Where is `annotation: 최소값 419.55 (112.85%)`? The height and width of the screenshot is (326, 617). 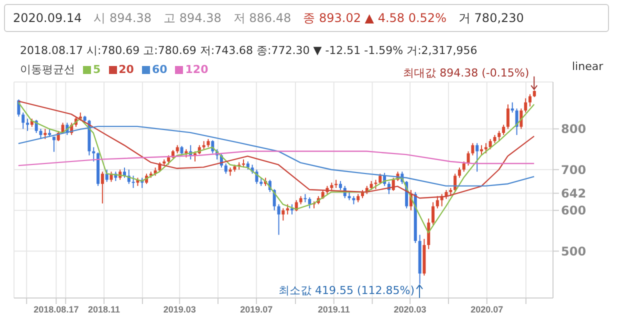 annotation: 최소값 419.55 (112.85%) is located at coordinates (346, 290).